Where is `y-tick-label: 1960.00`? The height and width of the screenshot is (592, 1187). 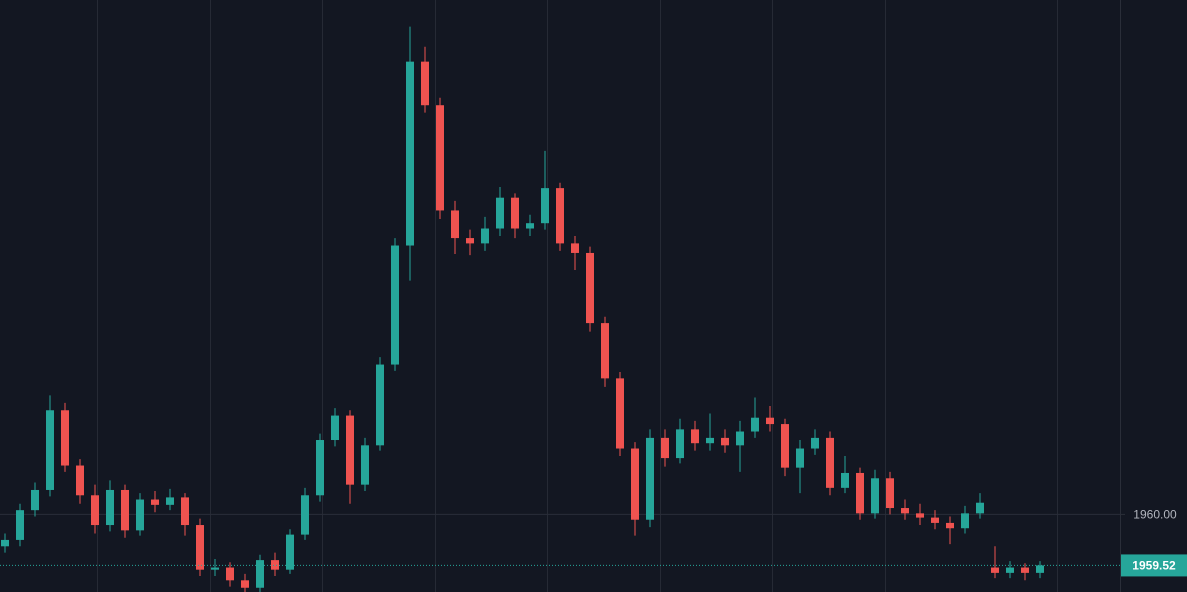 y-tick-label: 1960.00 is located at coordinates (1155, 515).